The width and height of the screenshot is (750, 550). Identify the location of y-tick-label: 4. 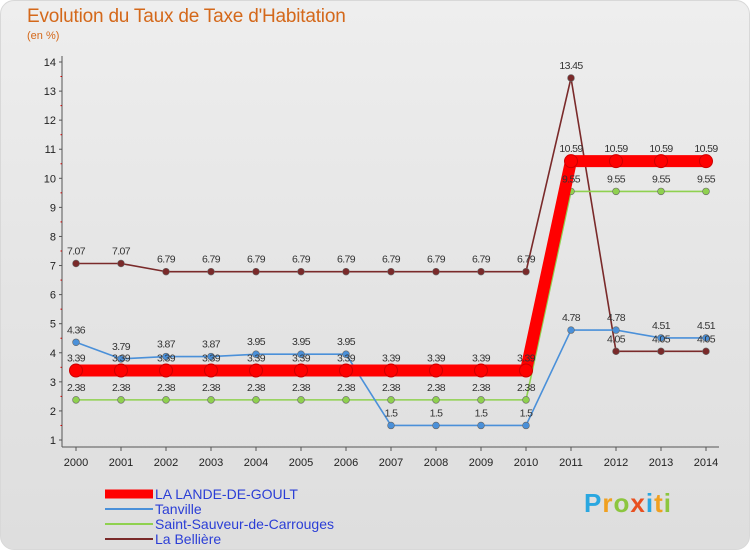
(53, 354).